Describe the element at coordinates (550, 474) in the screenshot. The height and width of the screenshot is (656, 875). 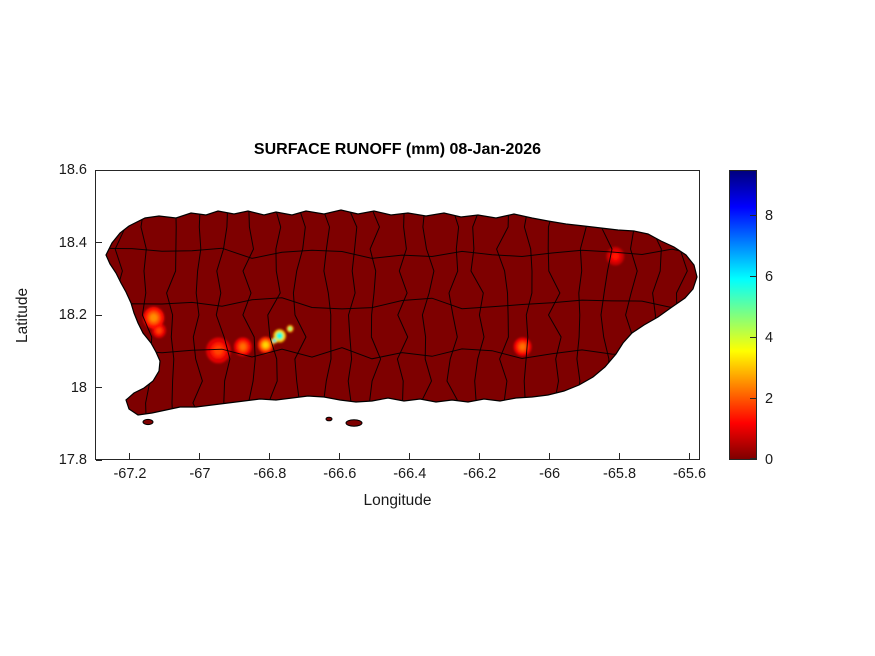
I see `x-tick-label: -66` at that location.